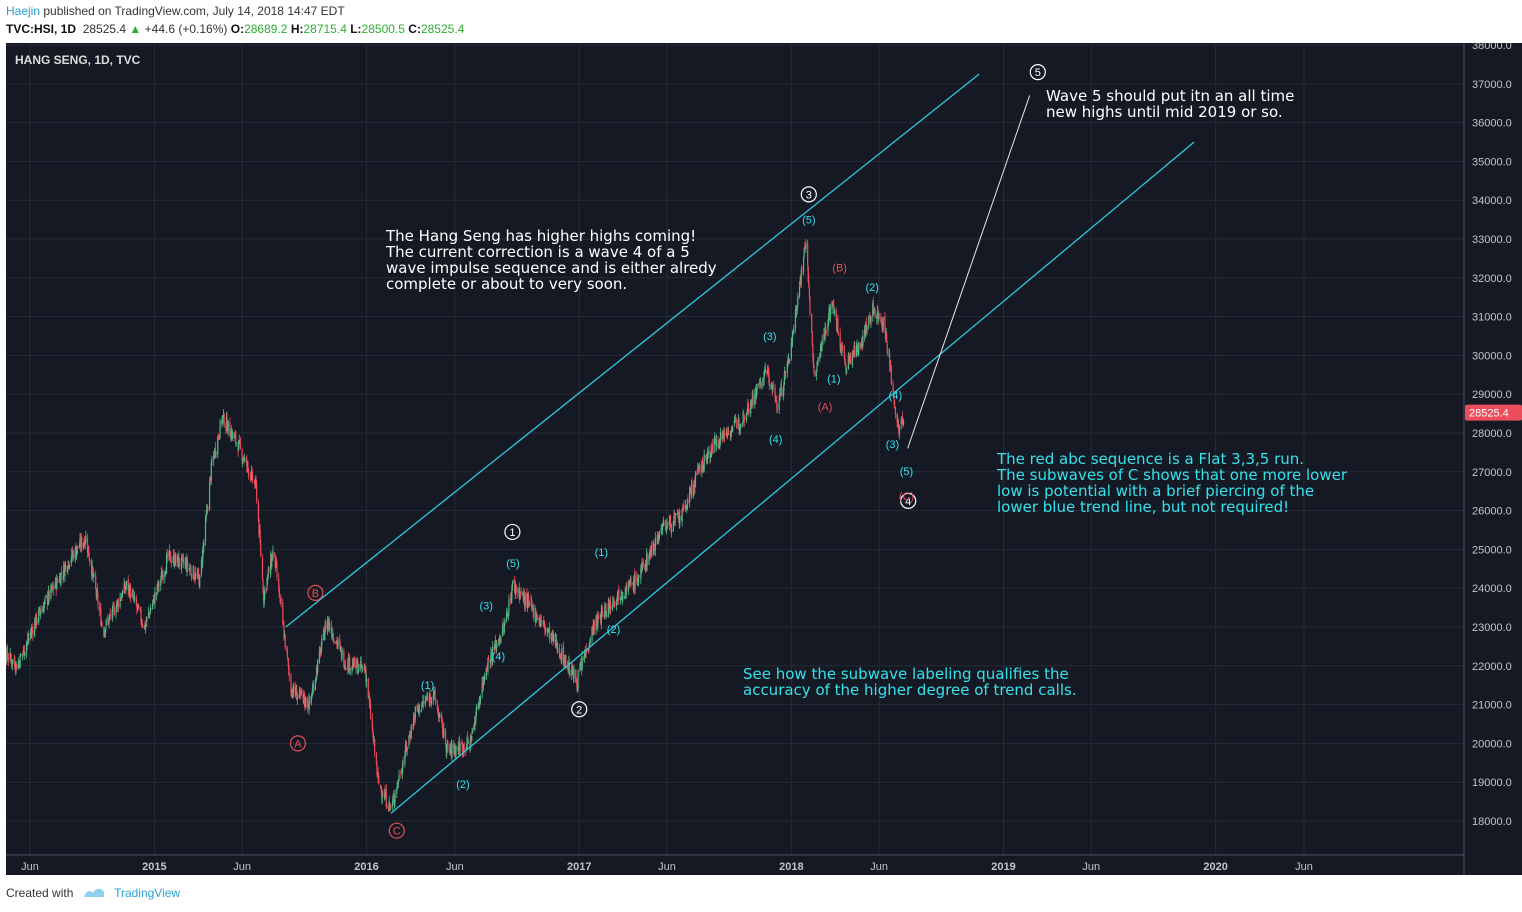 Image resolution: width=1522 pixels, height=912 pixels. I want to click on wave-label: 5, so click(1038, 73).